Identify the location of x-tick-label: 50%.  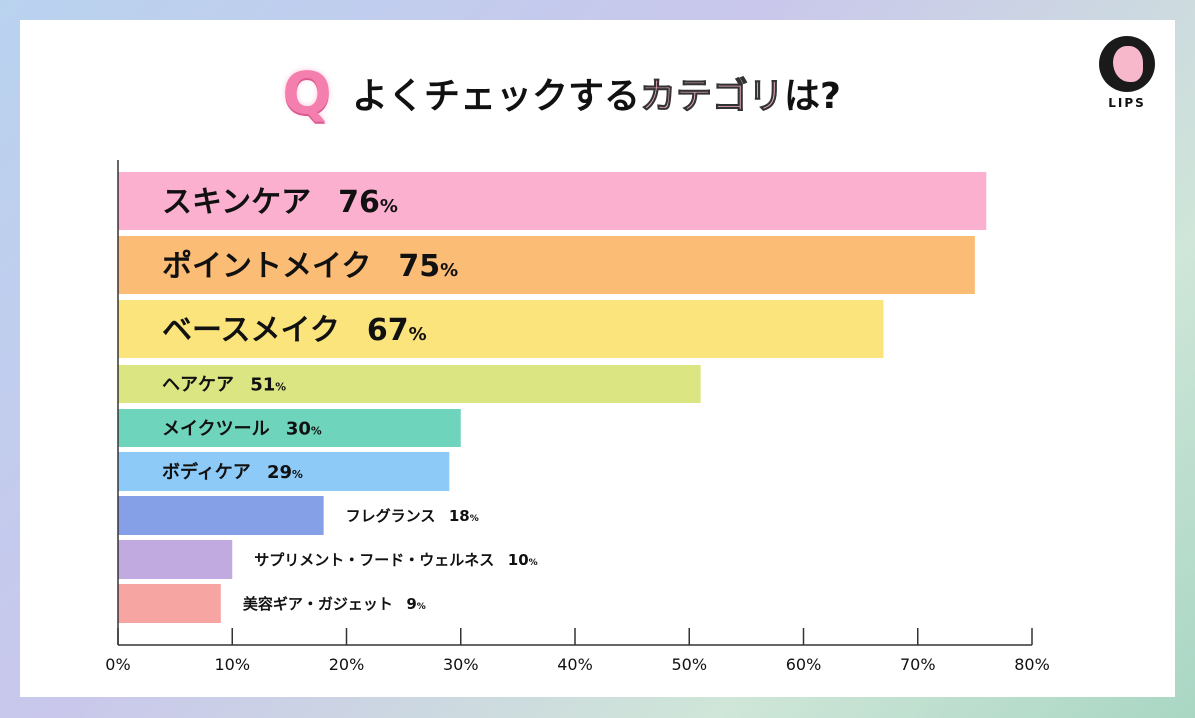
(689, 664).